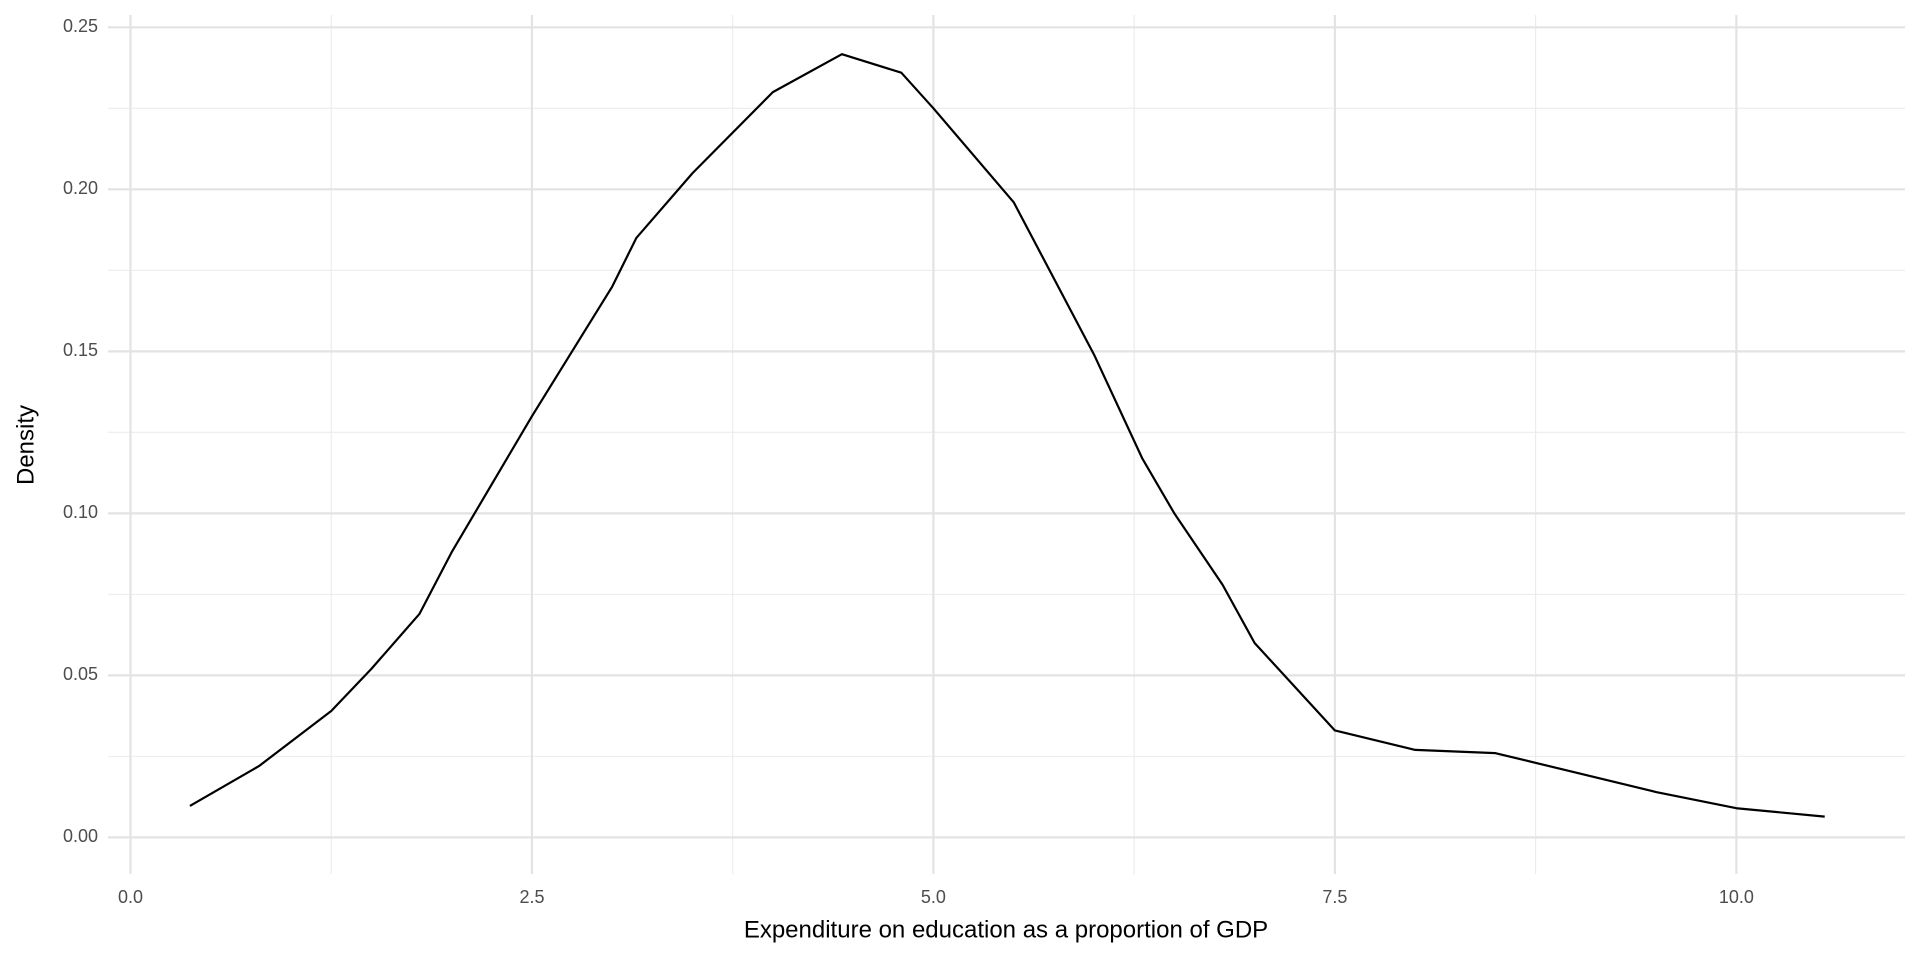  What do you see at coordinates (80, 350) in the screenshot?
I see `y-tick-label: 0.15` at bounding box center [80, 350].